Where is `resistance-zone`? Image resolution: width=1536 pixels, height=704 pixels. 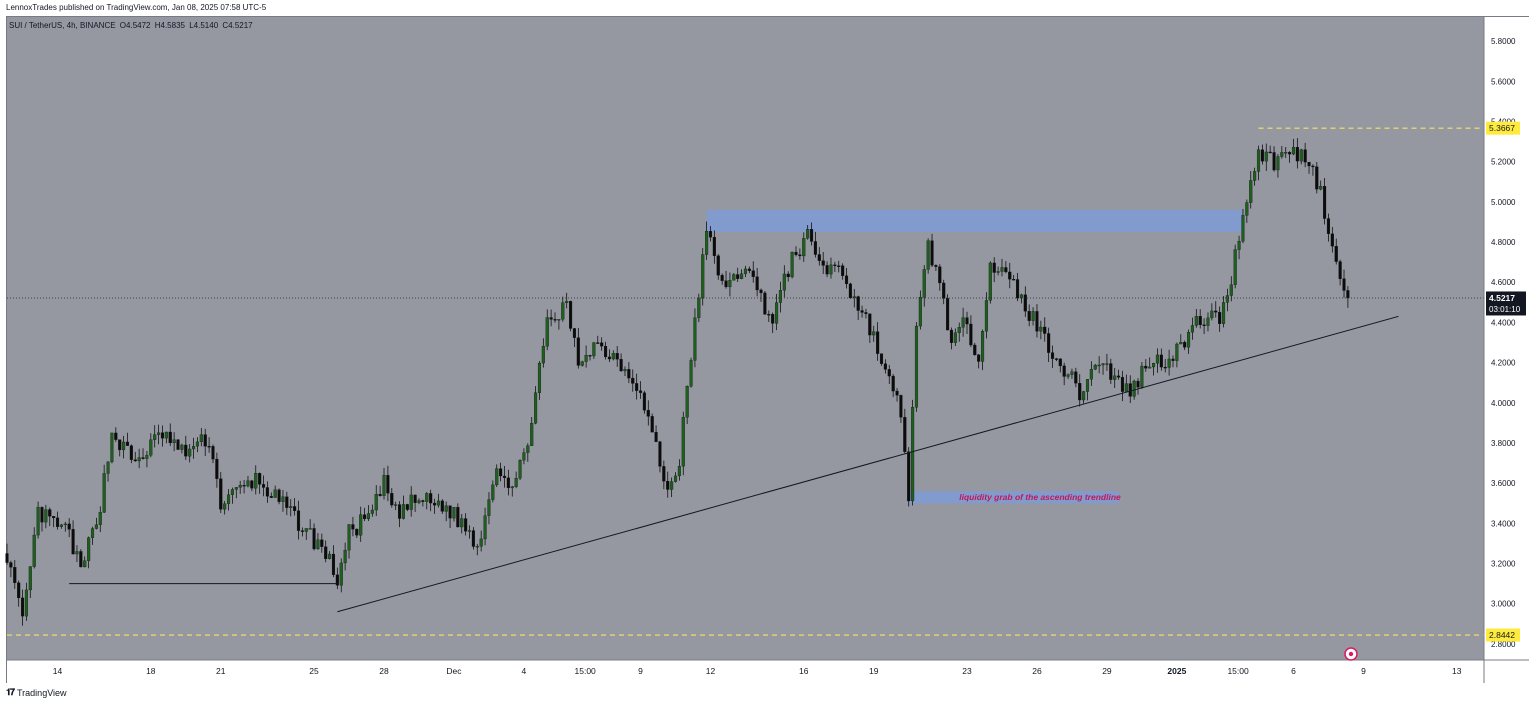 resistance-zone is located at coordinates (974, 221).